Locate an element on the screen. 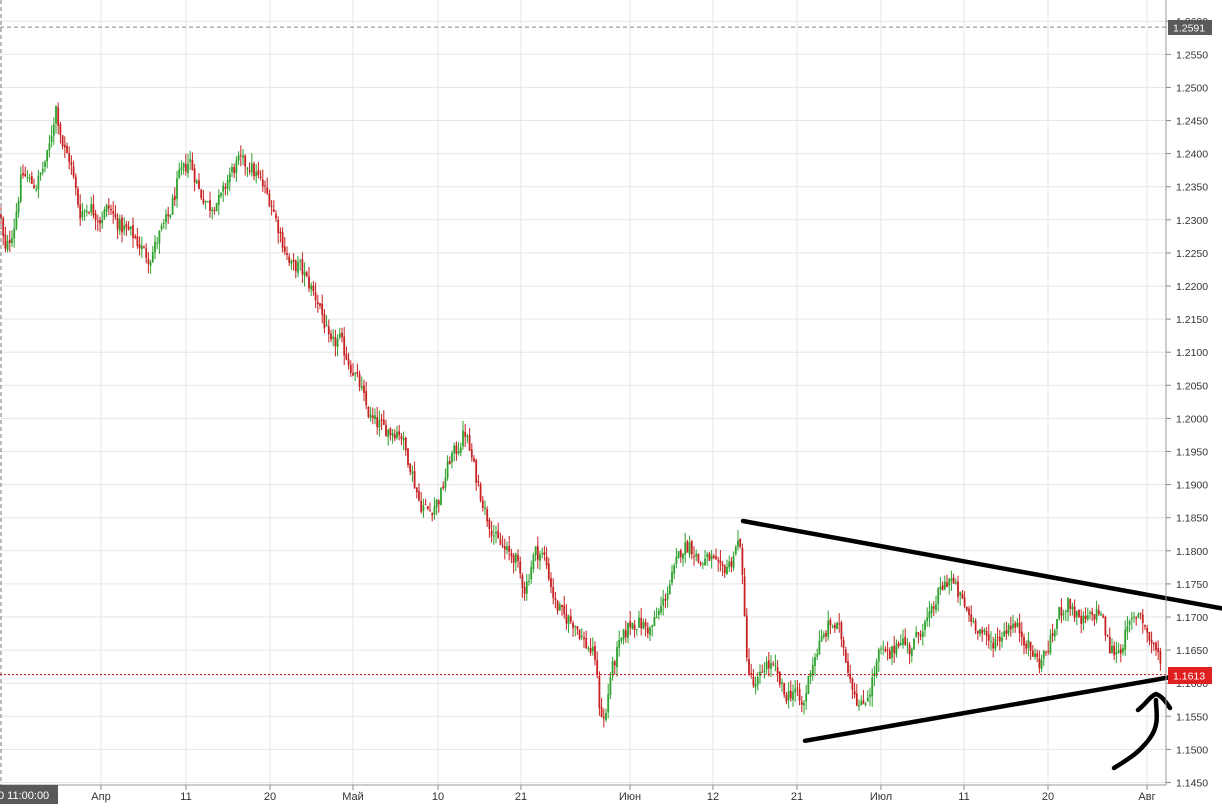 Image resolution: width=1222 pixels, height=809 pixels. y-tick-label: 1.2100 is located at coordinates (1192, 353).